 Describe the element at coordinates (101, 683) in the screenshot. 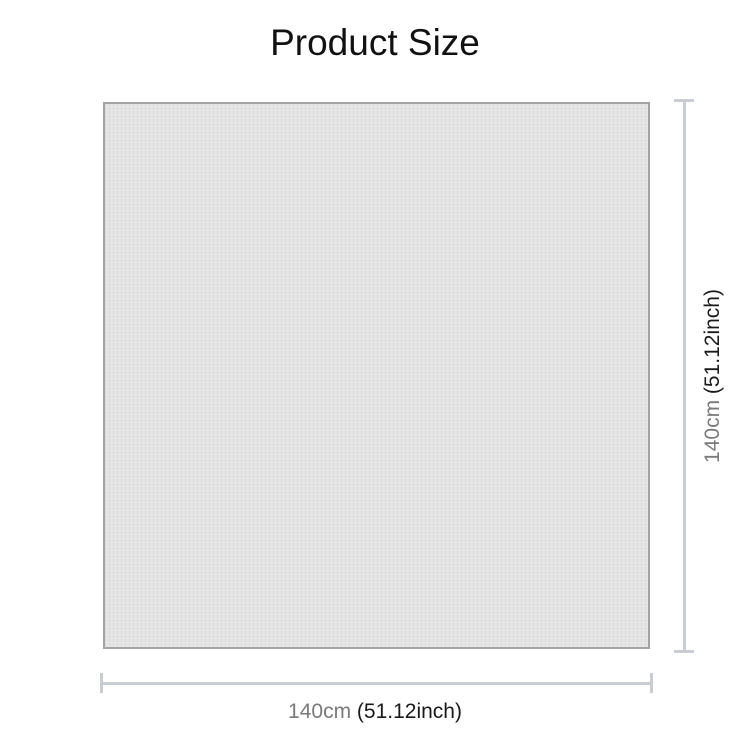

I see `width-line-left-cap` at that location.